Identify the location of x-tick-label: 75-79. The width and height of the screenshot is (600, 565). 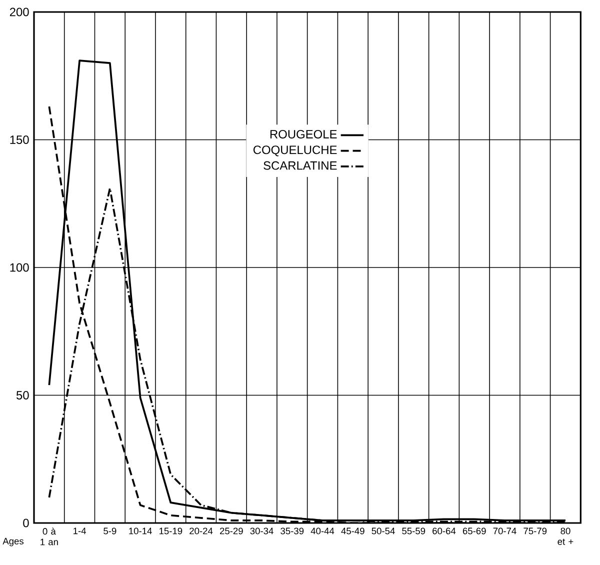
(535, 531).